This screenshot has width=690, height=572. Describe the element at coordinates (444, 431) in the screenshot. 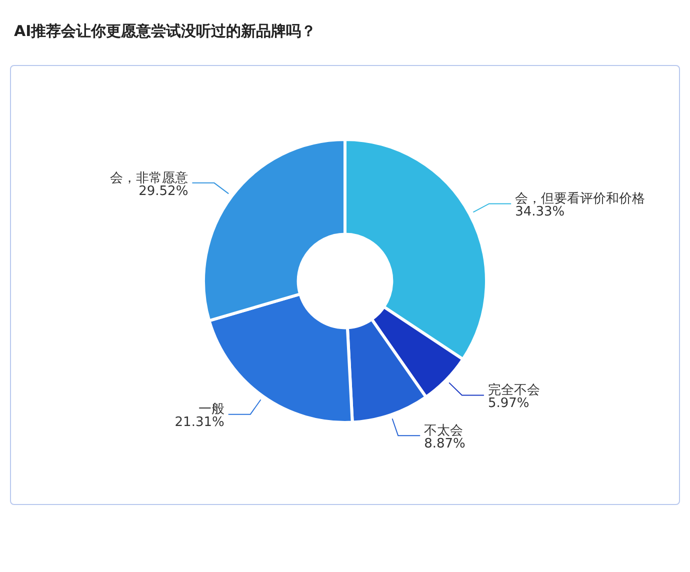

I see `slice-label: 不太会` at that location.